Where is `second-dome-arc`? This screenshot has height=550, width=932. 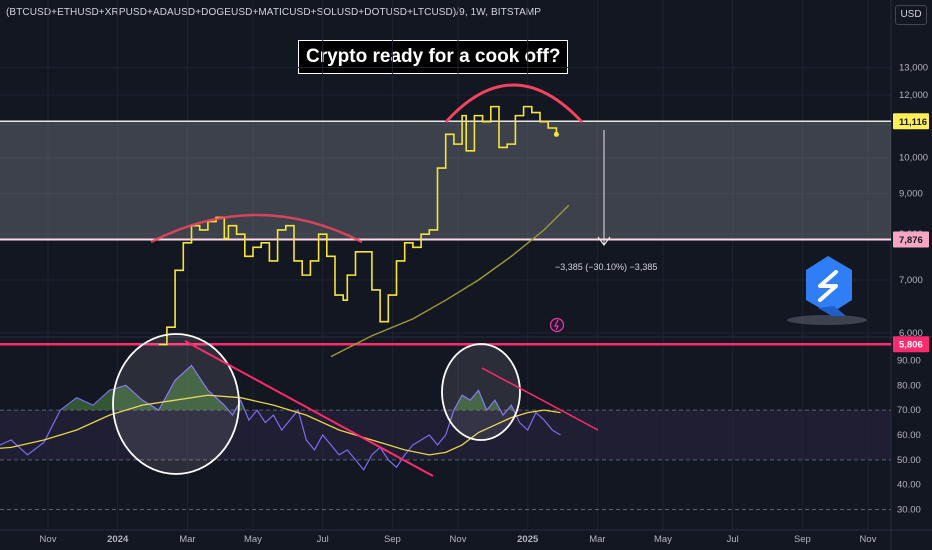
second-dome-arc is located at coordinates (514, 103).